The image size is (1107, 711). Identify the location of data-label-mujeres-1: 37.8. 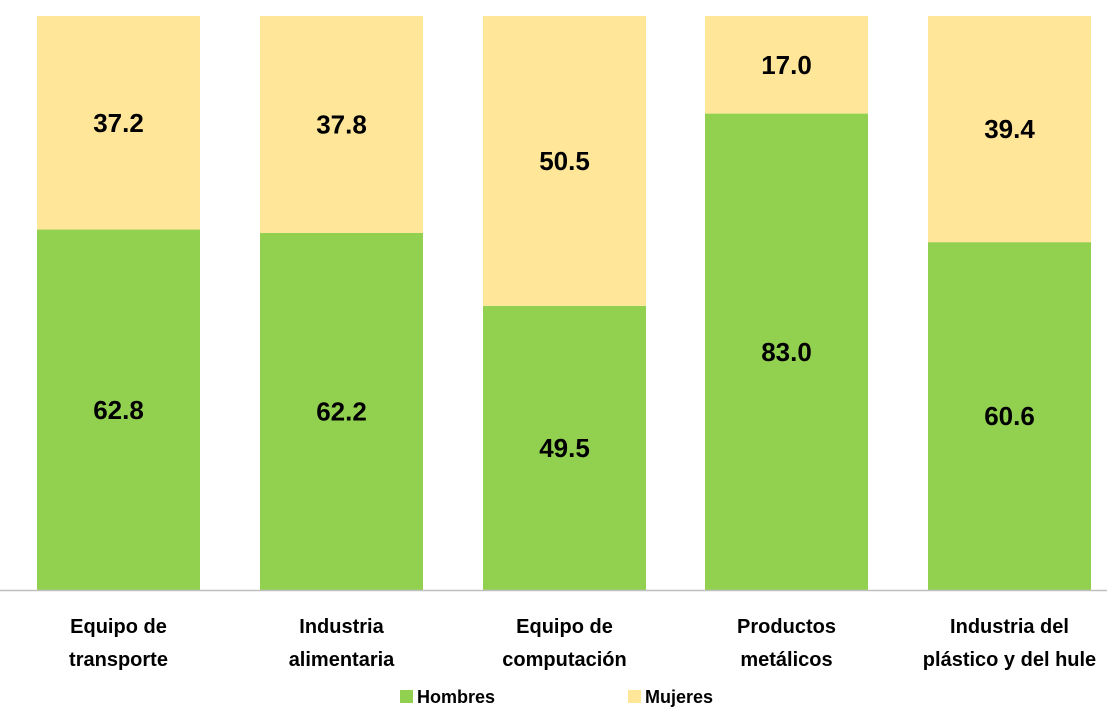
(341, 124).